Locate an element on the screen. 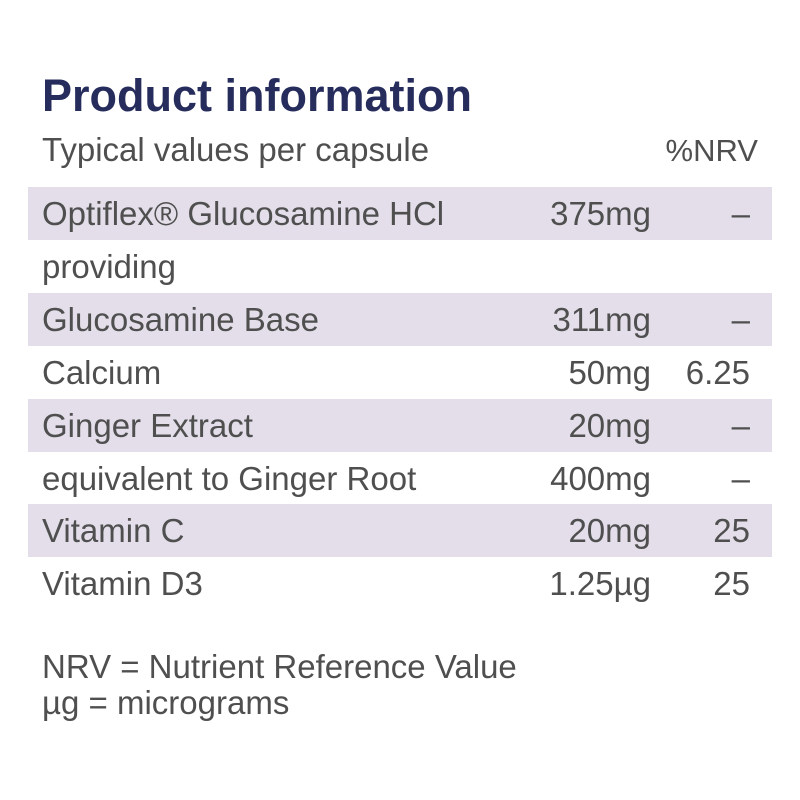 The image size is (800, 800). title: Product information is located at coordinates (257, 95).